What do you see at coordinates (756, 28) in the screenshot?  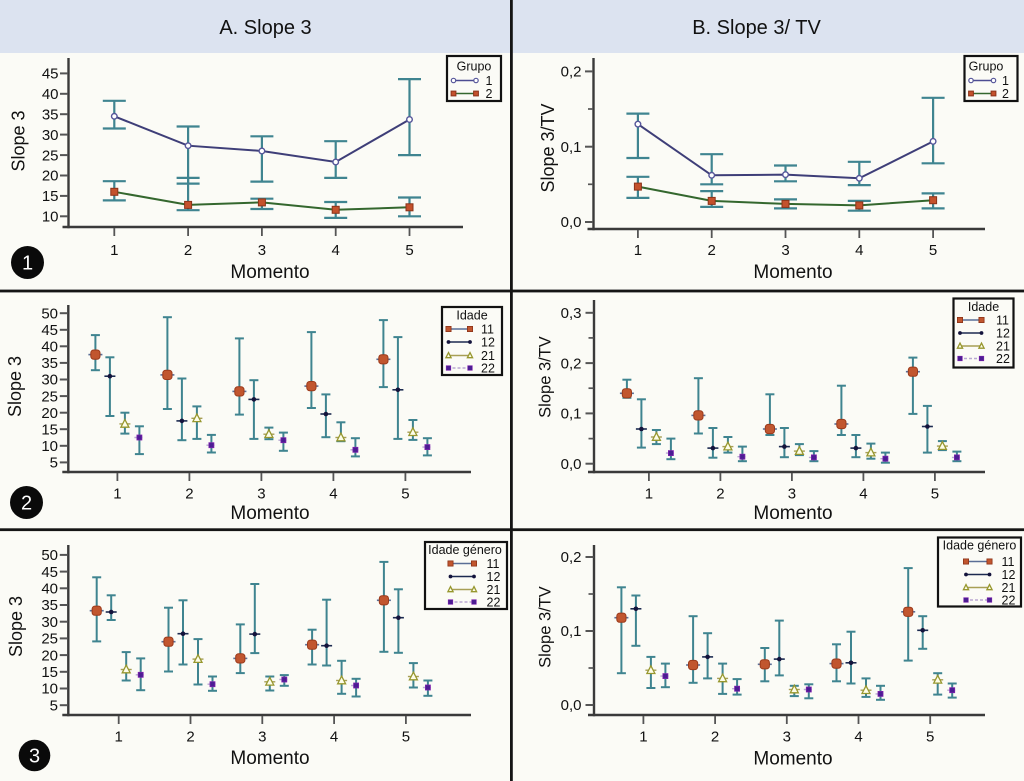 I see `svg-text: B. Slope 3/ TV` at bounding box center [756, 28].